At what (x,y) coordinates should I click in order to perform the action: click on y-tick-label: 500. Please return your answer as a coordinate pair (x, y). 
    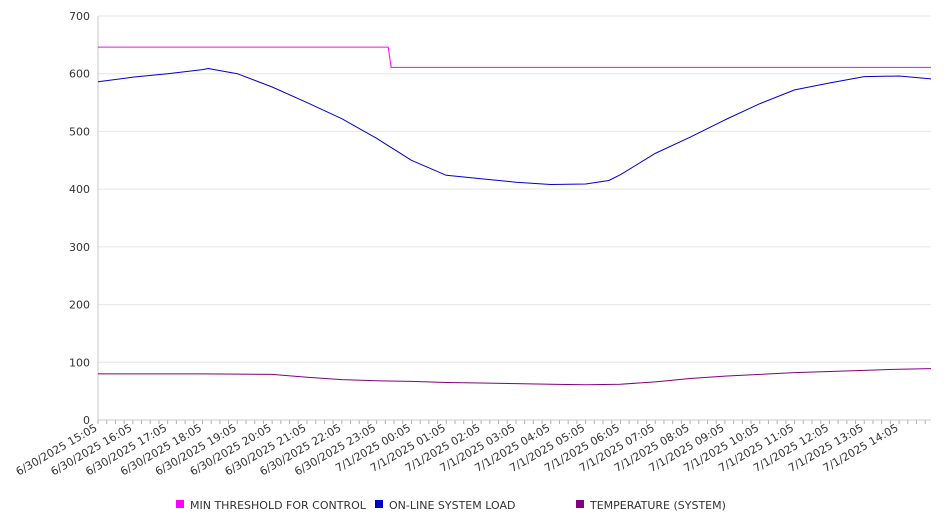
    Looking at the image, I should click on (79, 131).